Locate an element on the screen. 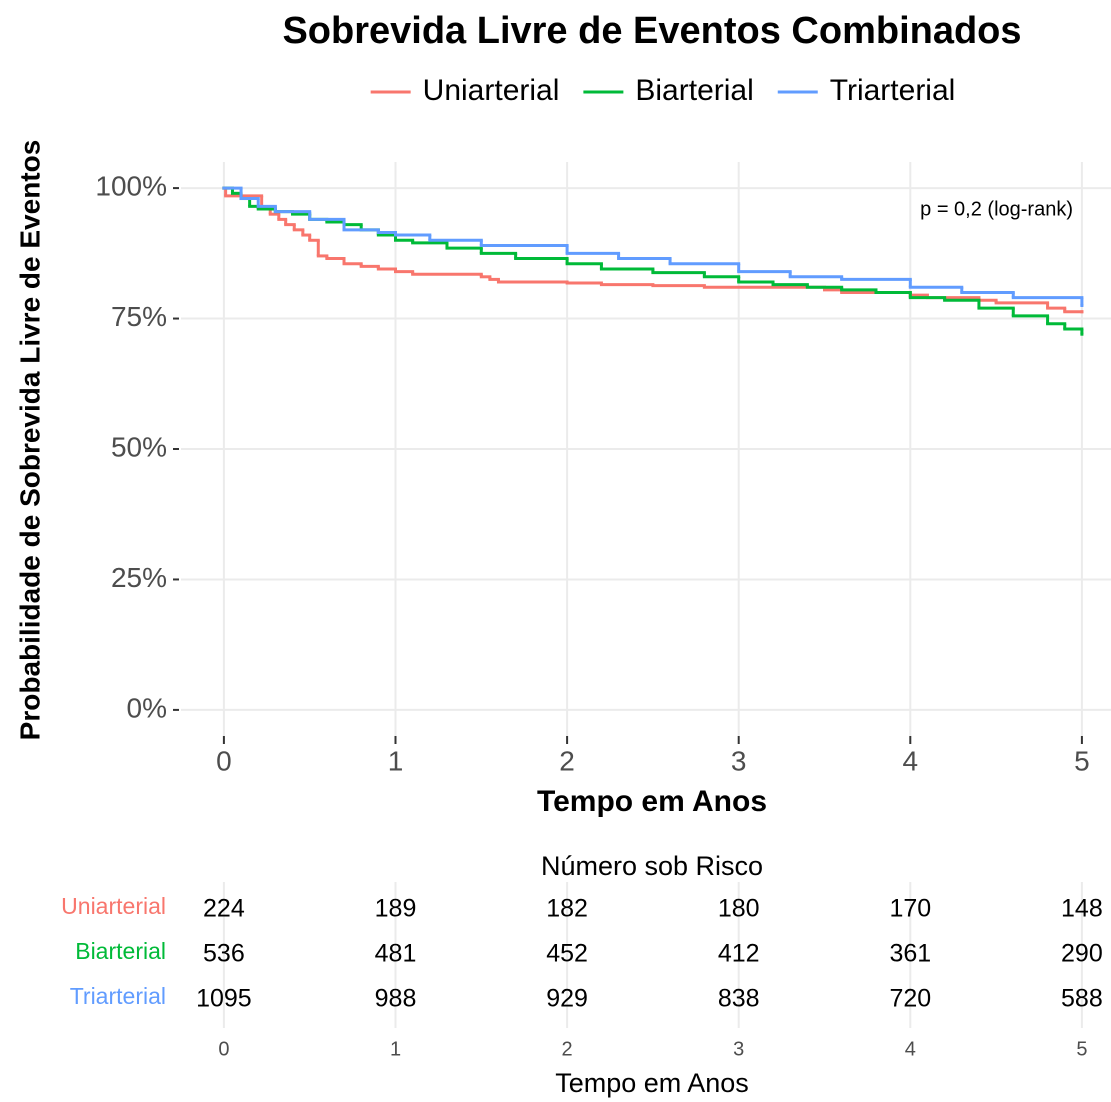 This screenshot has width=1111, height=1102. legend-item: Uniarterial is located at coordinates (465, 90).